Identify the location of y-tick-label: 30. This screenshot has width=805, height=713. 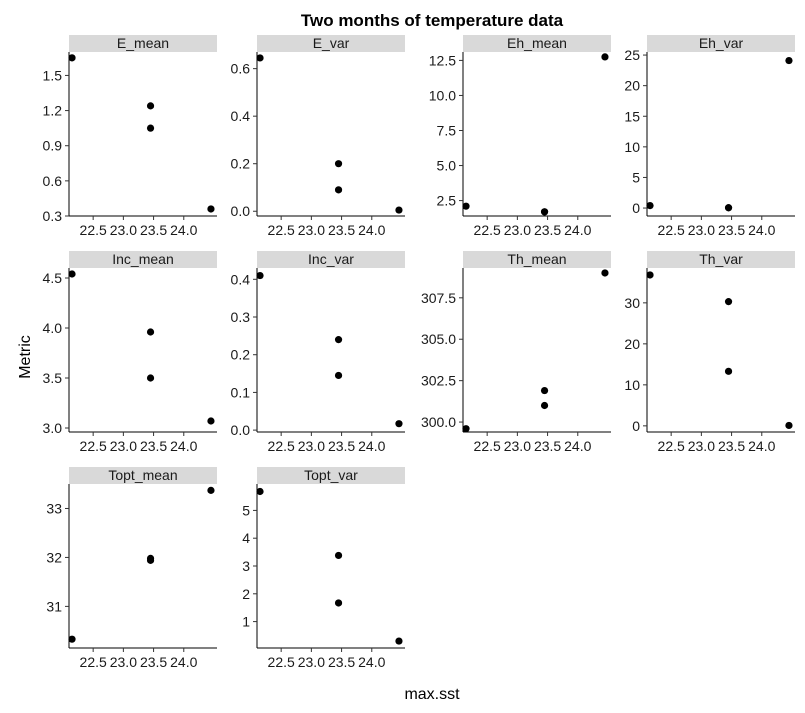
(632, 303).